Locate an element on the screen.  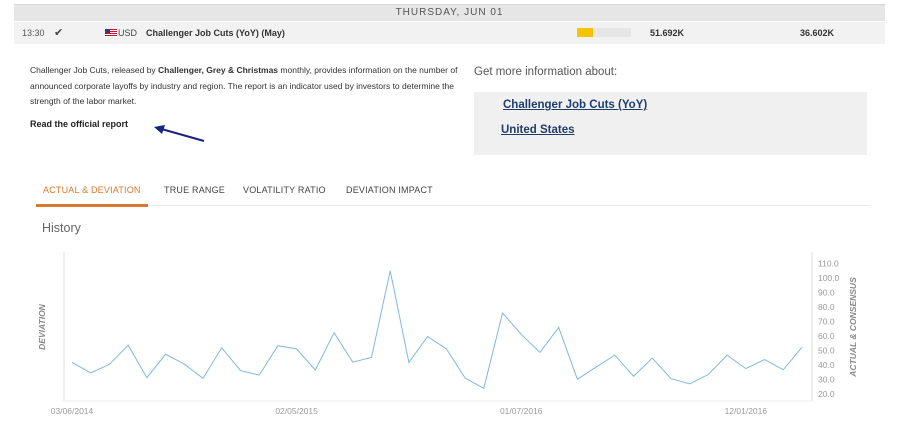
impact-bar is located at coordinates (604, 32).